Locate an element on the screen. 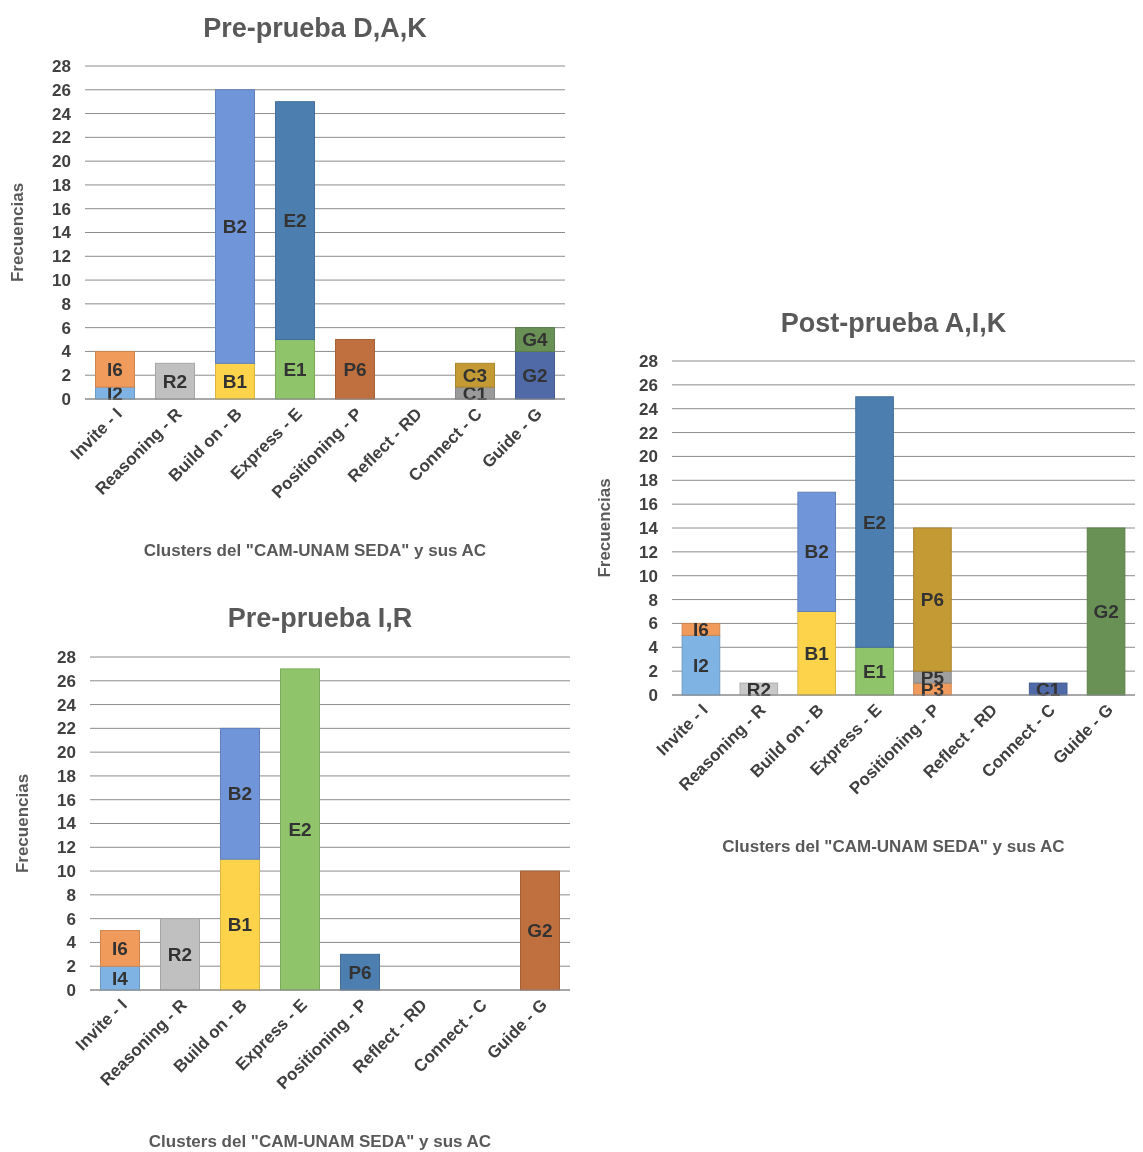  chart-title: Pre-prueba I,R is located at coordinates (320, 618).